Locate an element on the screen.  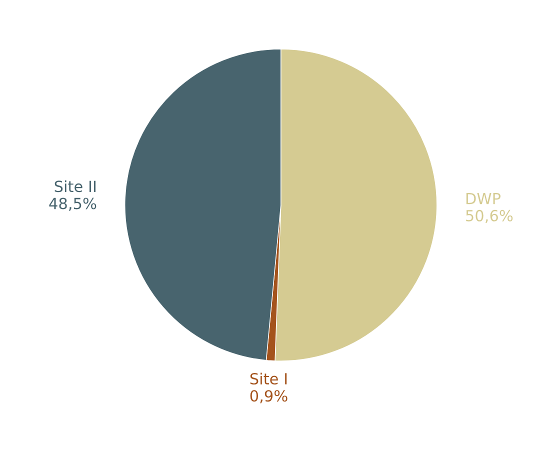
slice-label: DWP is located at coordinates (483, 198).